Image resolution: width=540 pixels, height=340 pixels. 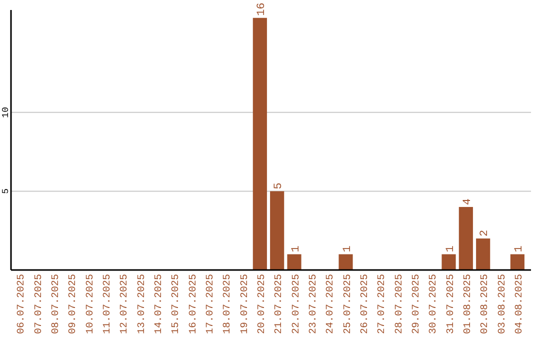 I want to click on x-tick-label: 18.07.2025, so click(x=228, y=304).